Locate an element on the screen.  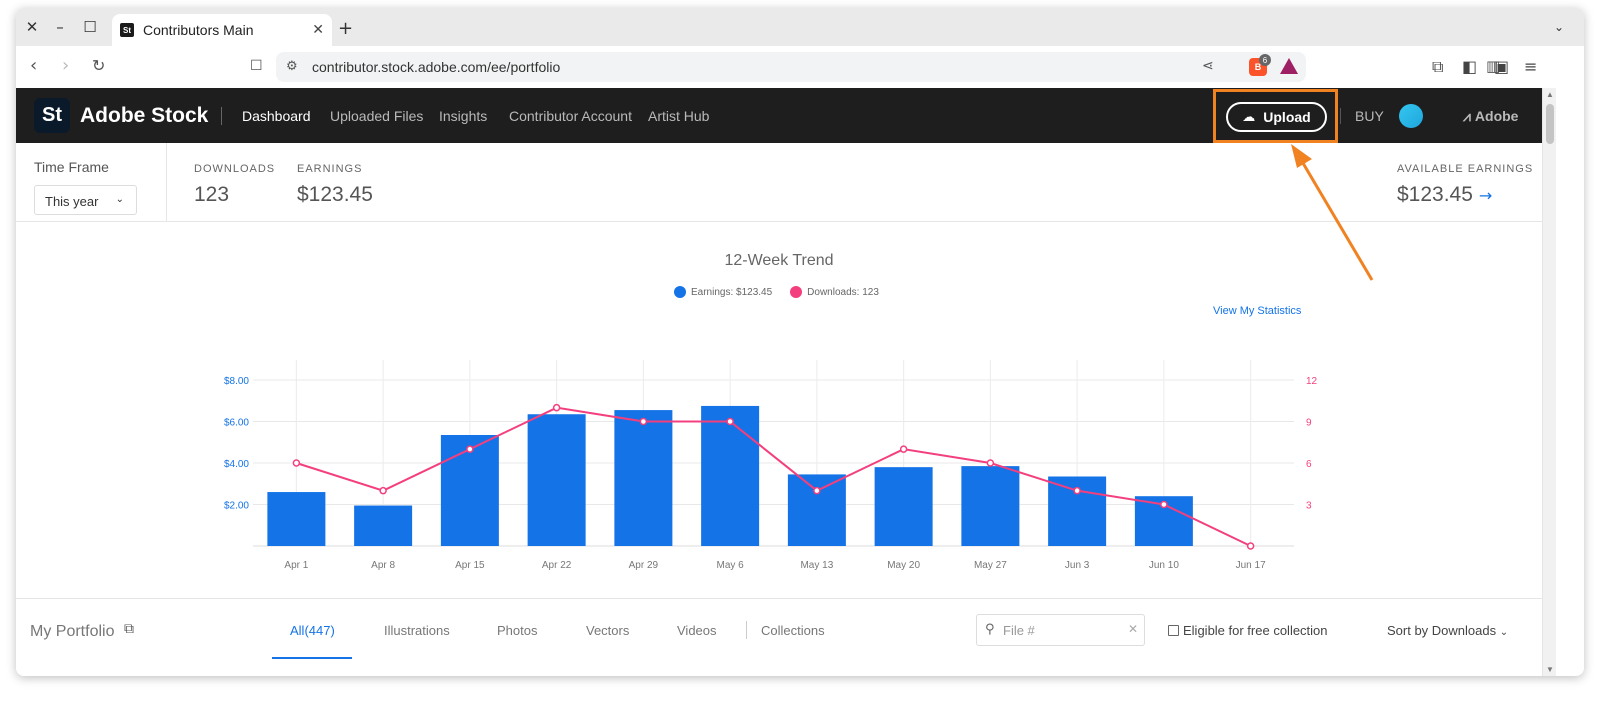
cloud-upload-icon: ☁ is located at coordinates (1249, 117).